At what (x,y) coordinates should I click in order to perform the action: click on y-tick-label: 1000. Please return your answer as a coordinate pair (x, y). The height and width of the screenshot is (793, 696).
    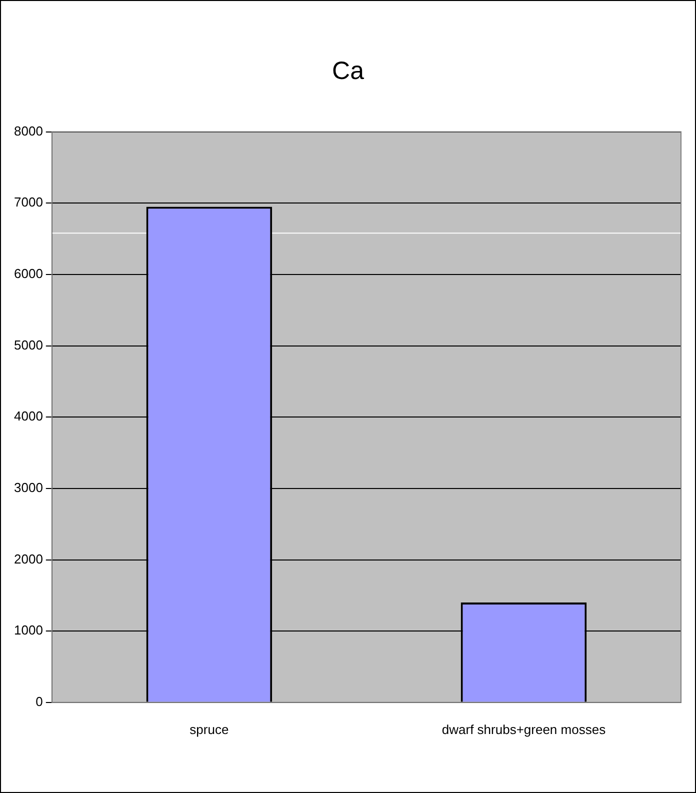
    Looking at the image, I should click on (28, 630).